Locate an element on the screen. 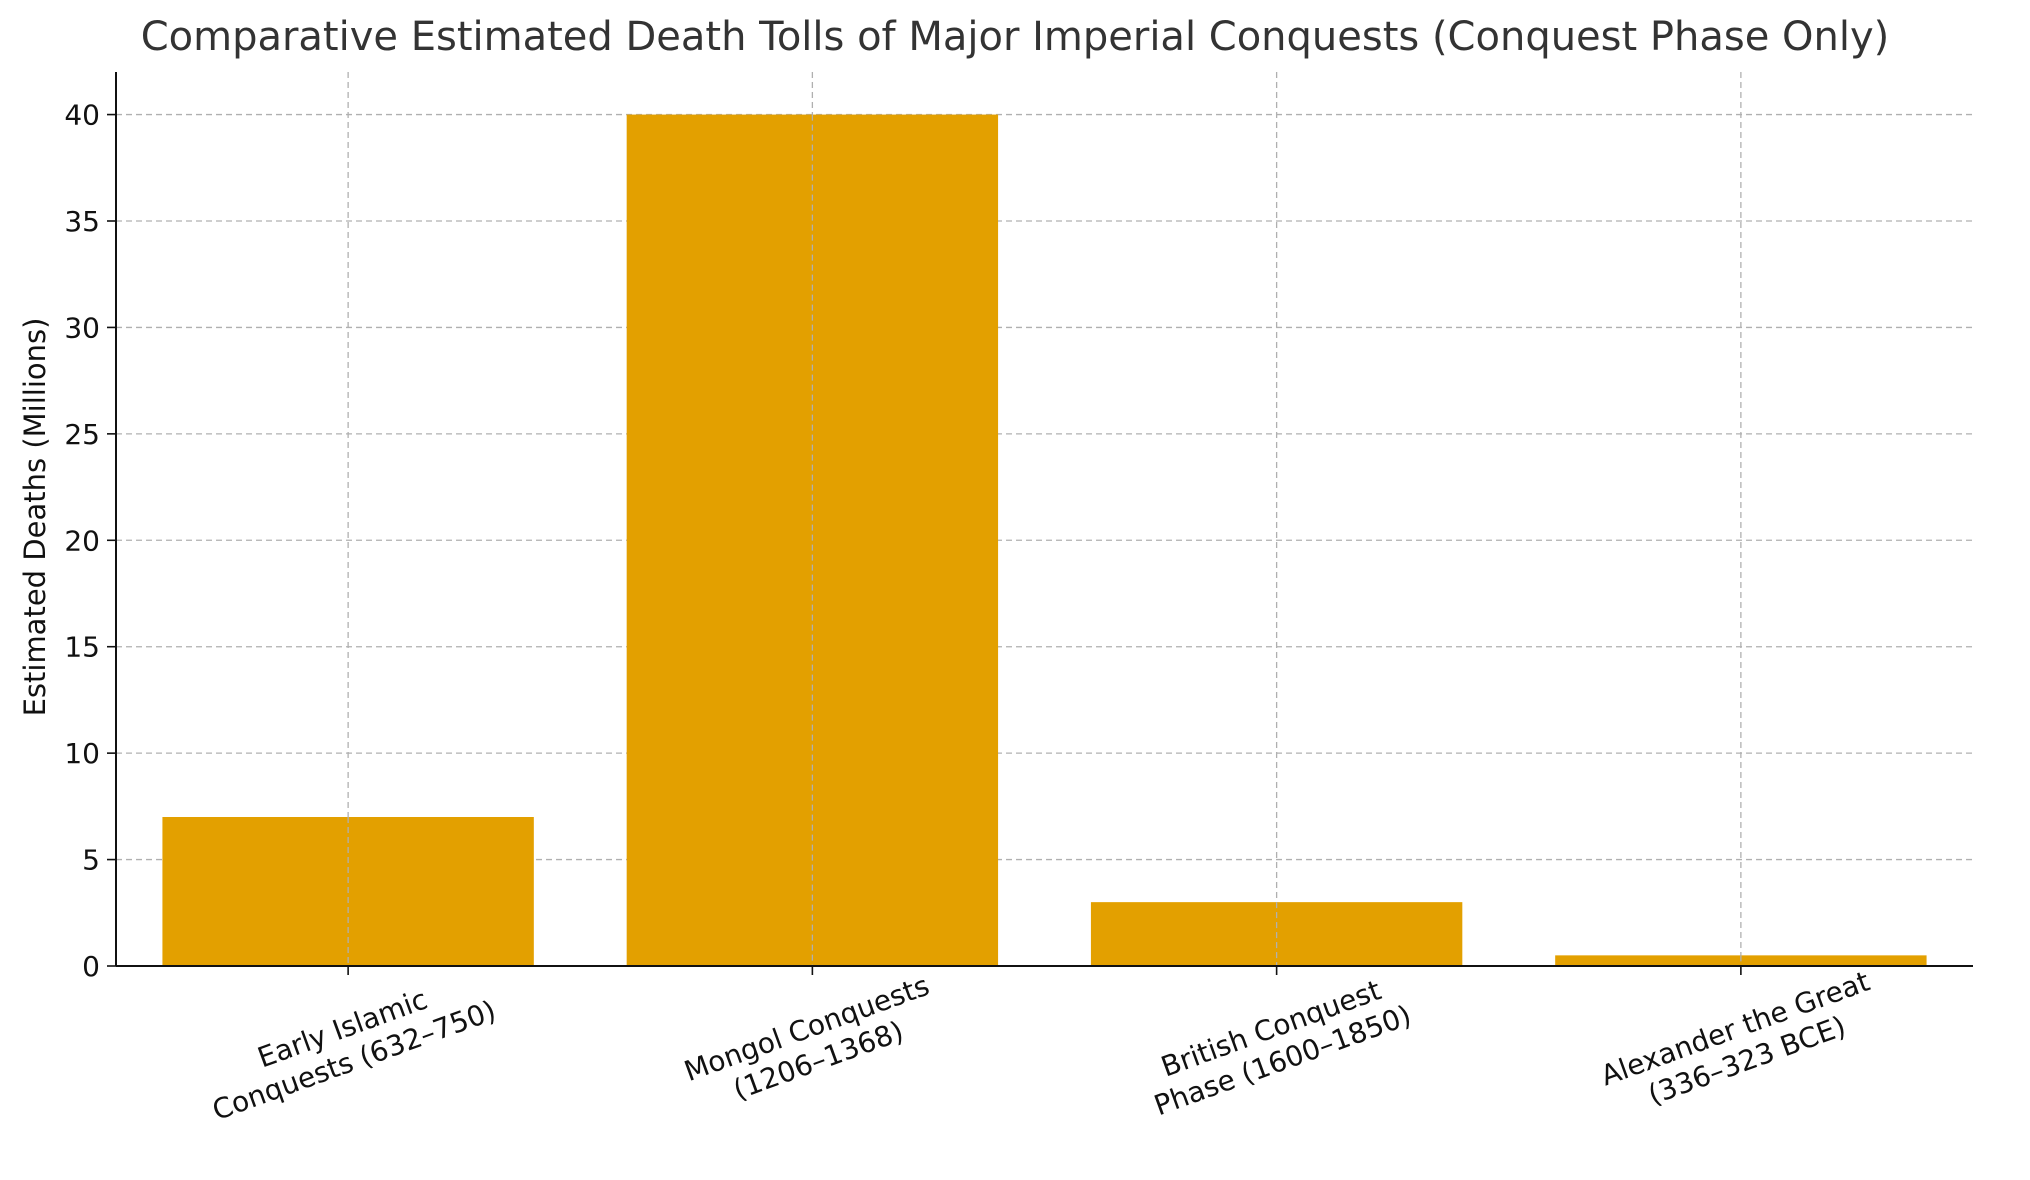 The image size is (2030, 1180). y-tick-label: 35 is located at coordinates (82, 221).